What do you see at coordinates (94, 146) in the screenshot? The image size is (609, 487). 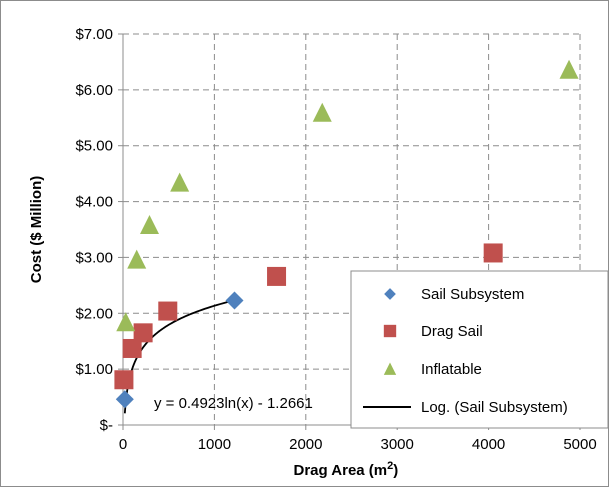 I see `y-tick-label-5: $5.00` at bounding box center [94, 146].